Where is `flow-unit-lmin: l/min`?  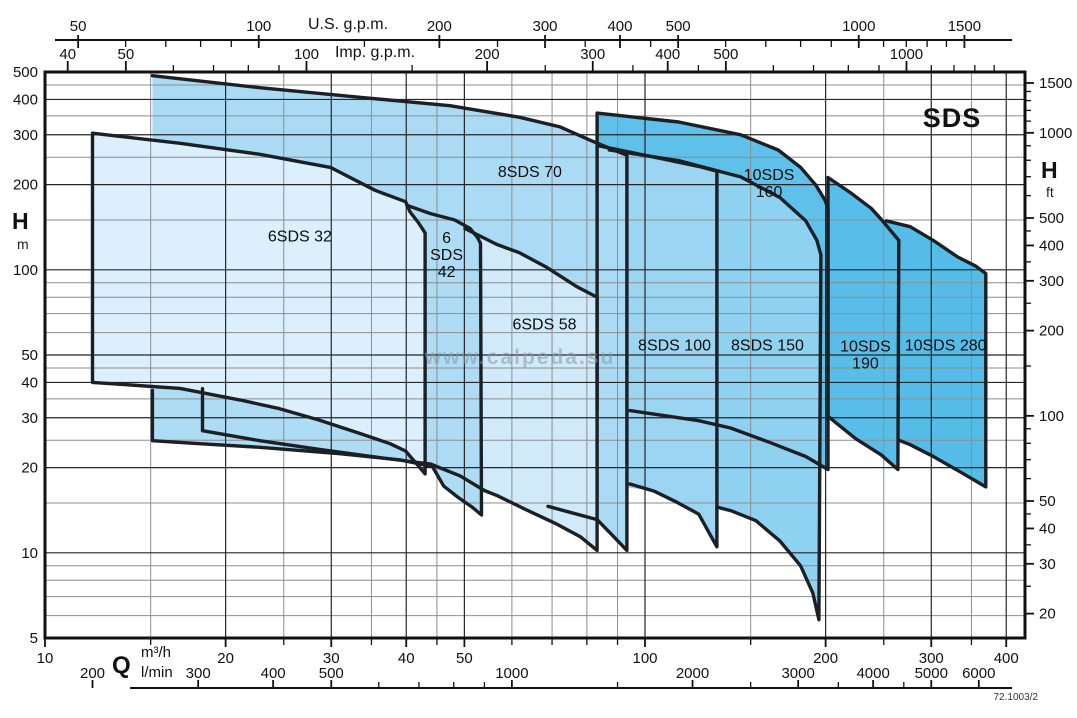
flow-unit-lmin: l/min is located at coordinates (157, 672).